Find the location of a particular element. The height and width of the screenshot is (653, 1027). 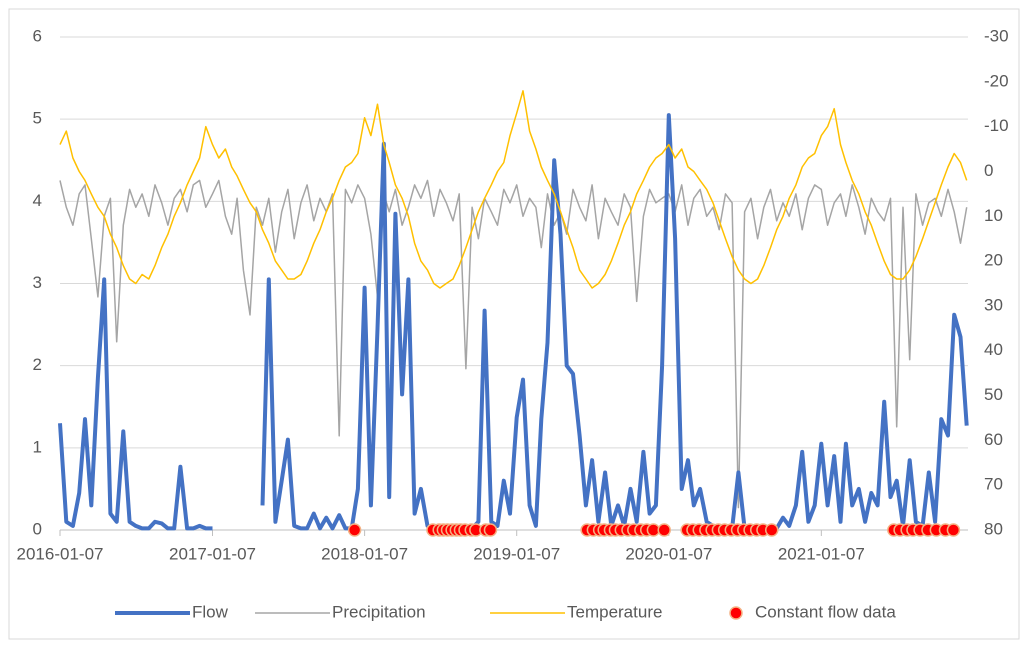

y-tick-label: 1 is located at coordinates (37, 446).